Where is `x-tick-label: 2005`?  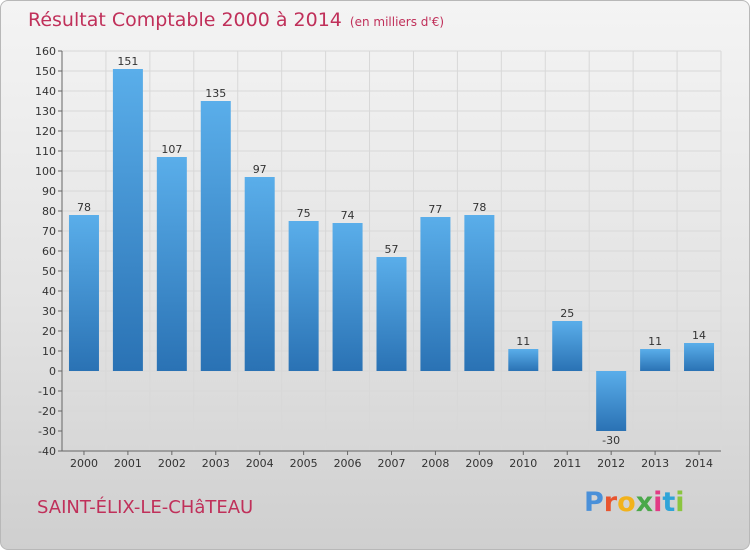 x-tick-label: 2005 is located at coordinates (304, 463).